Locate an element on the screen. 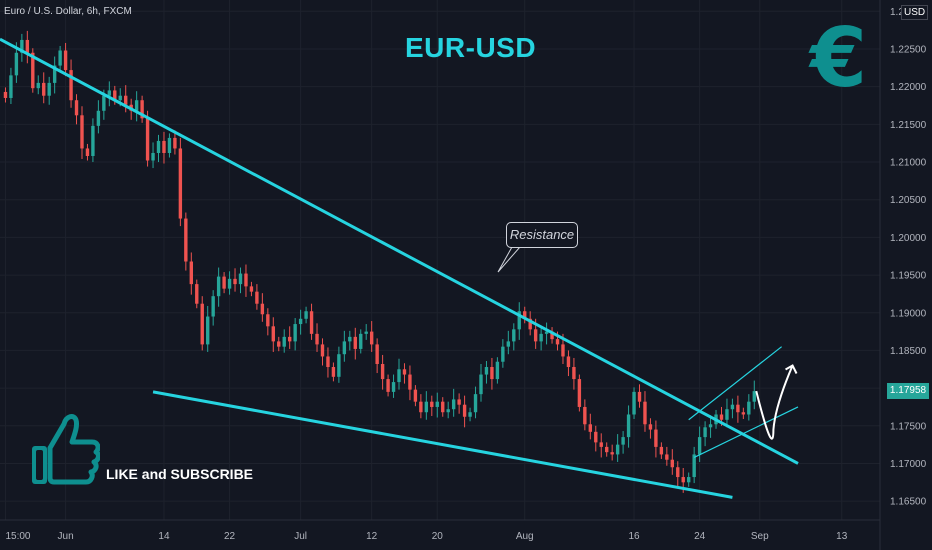 This screenshot has width=932, height=550. price-tick-label: 1.22000 is located at coordinates (908, 87).